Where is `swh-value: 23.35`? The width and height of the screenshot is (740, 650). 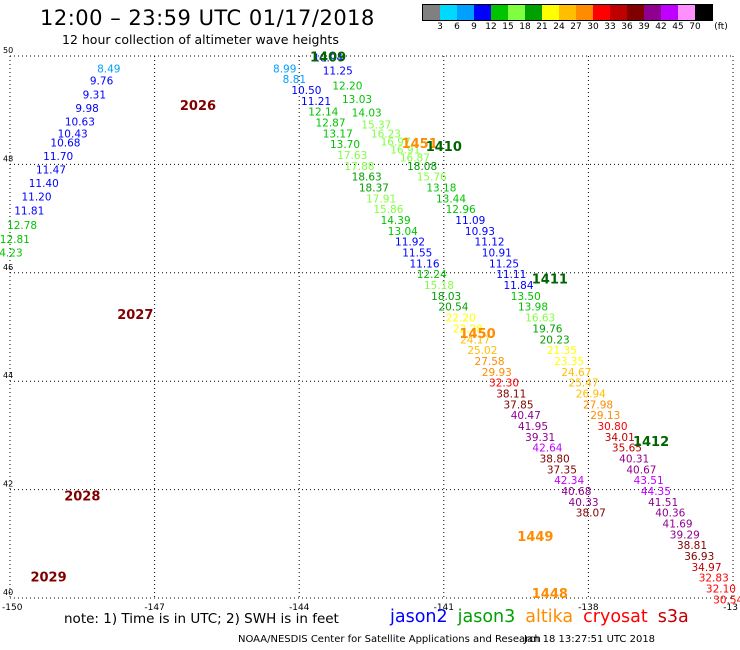
swh-value: 23.35 is located at coordinates (569, 362).